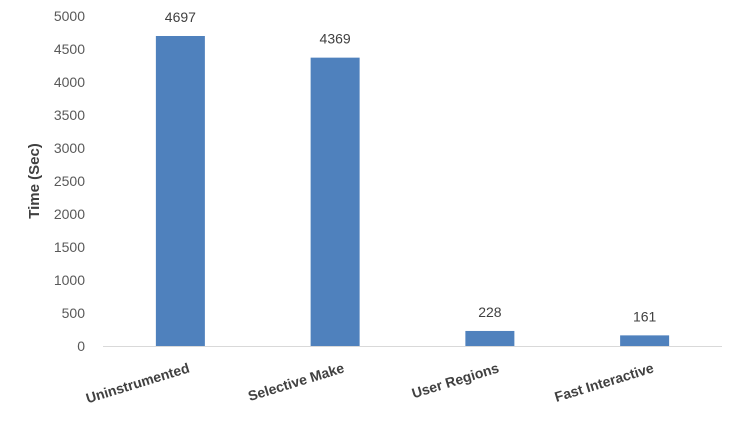  What do you see at coordinates (296, 382) in the screenshot?
I see `x-tick-label: Selective Make` at bounding box center [296, 382].